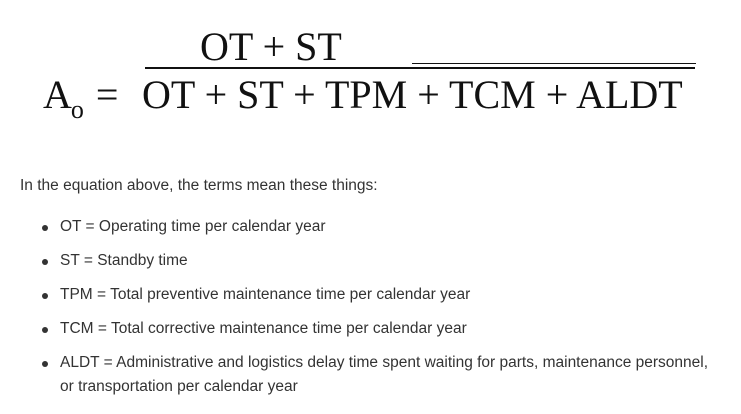 This screenshot has width=741, height=414. What do you see at coordinates (381, 261) in the screenshot?
I see `list-item: ST = Standby time` at bounding box center [381, 261].